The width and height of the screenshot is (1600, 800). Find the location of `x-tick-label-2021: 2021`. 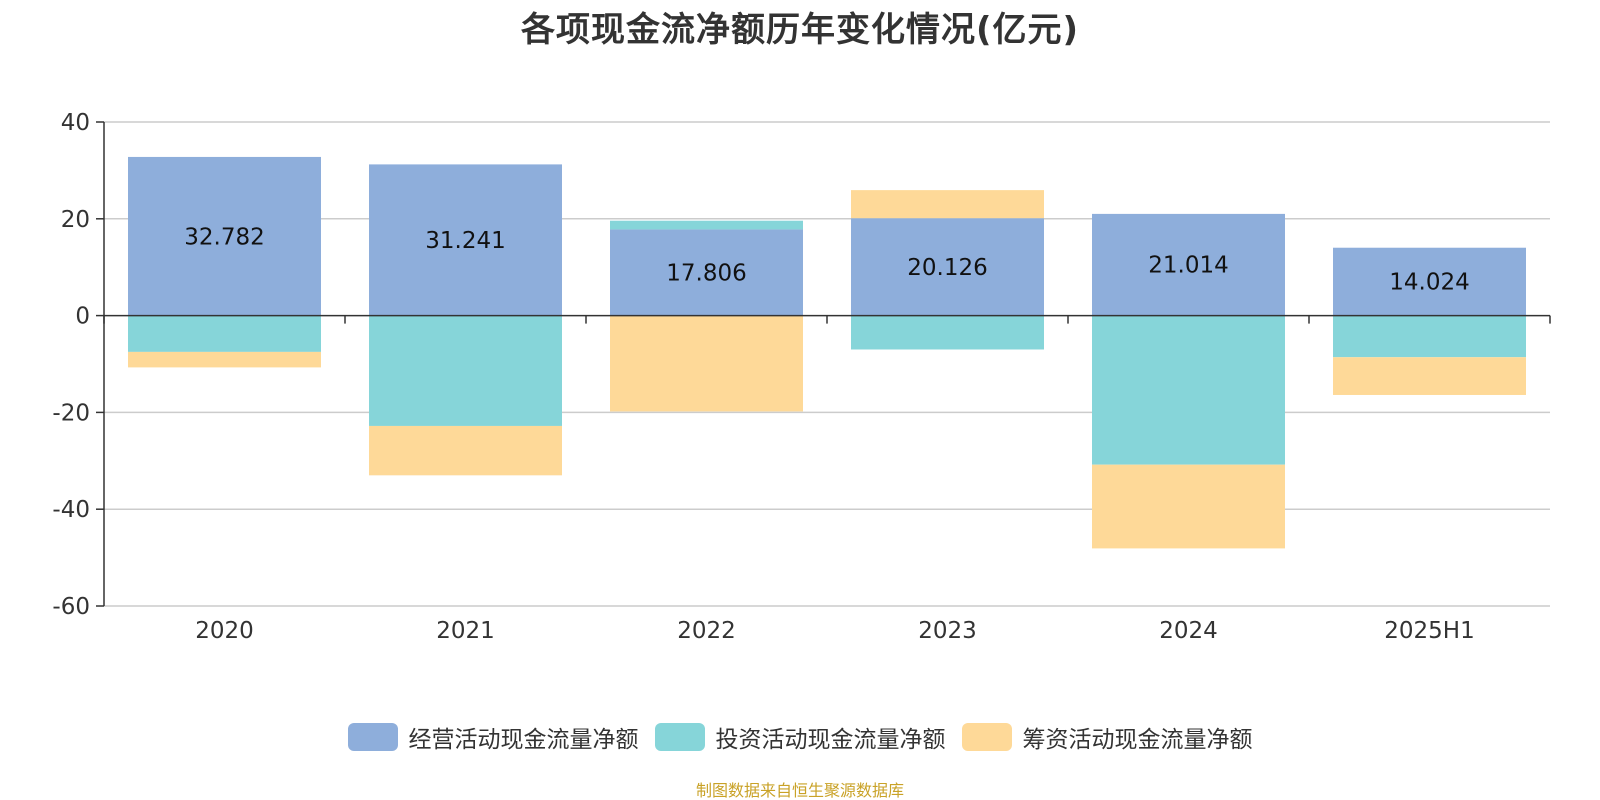

x-tick-label-2021: 2021 is located at coordinates (465, 631).